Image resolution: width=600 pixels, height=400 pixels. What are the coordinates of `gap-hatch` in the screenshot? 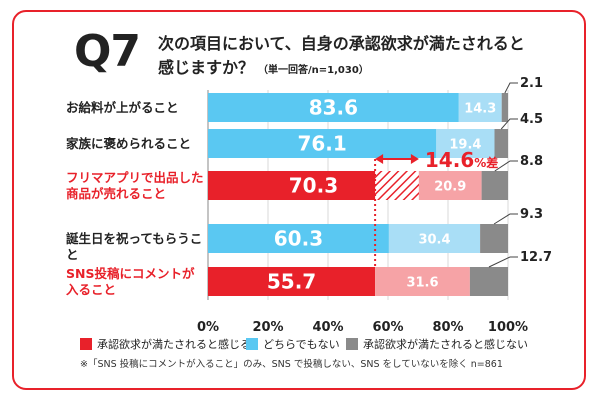 It's located at (397, 185).